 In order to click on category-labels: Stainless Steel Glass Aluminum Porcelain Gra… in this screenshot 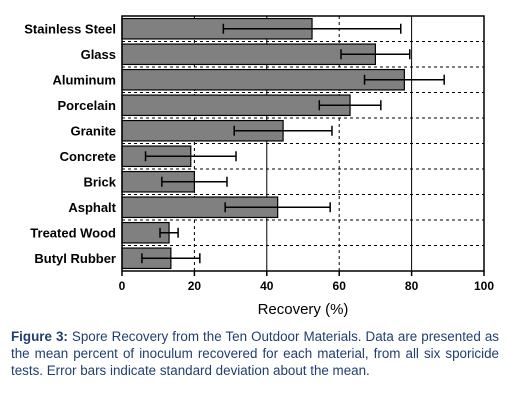, I will do `click(70, 143)`.